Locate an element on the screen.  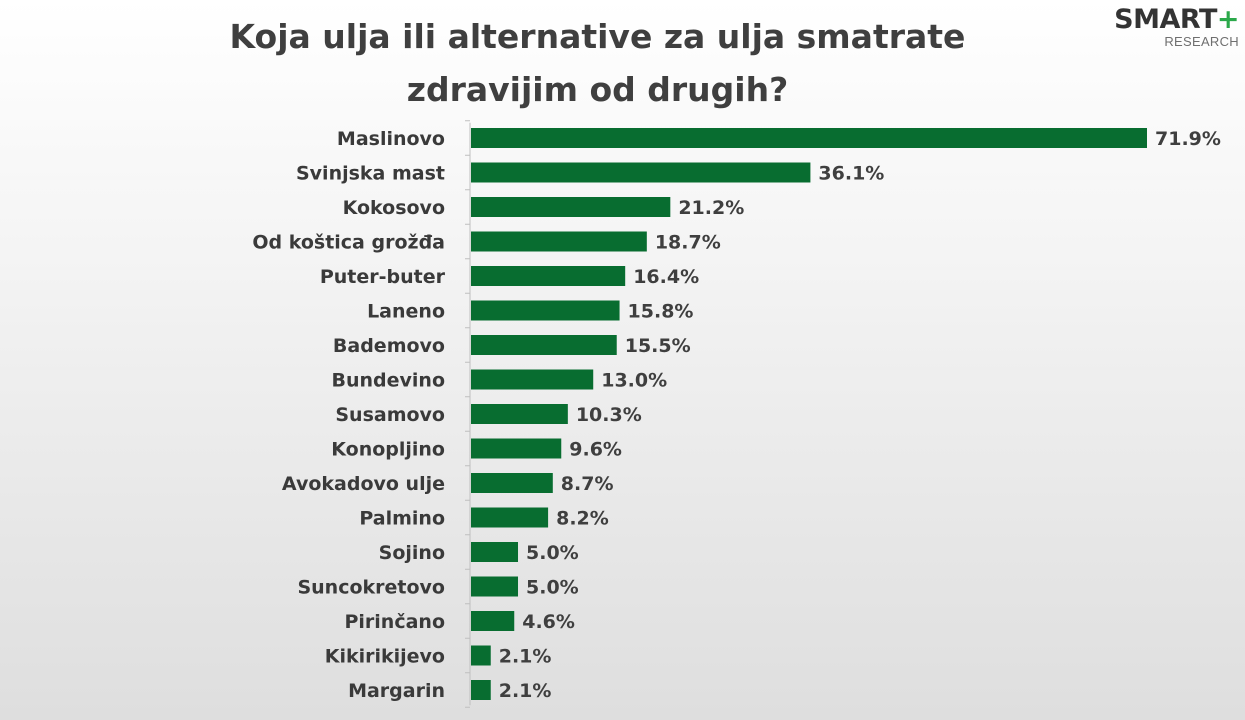
category-label: Sojino is located at coordinates (412, 553).